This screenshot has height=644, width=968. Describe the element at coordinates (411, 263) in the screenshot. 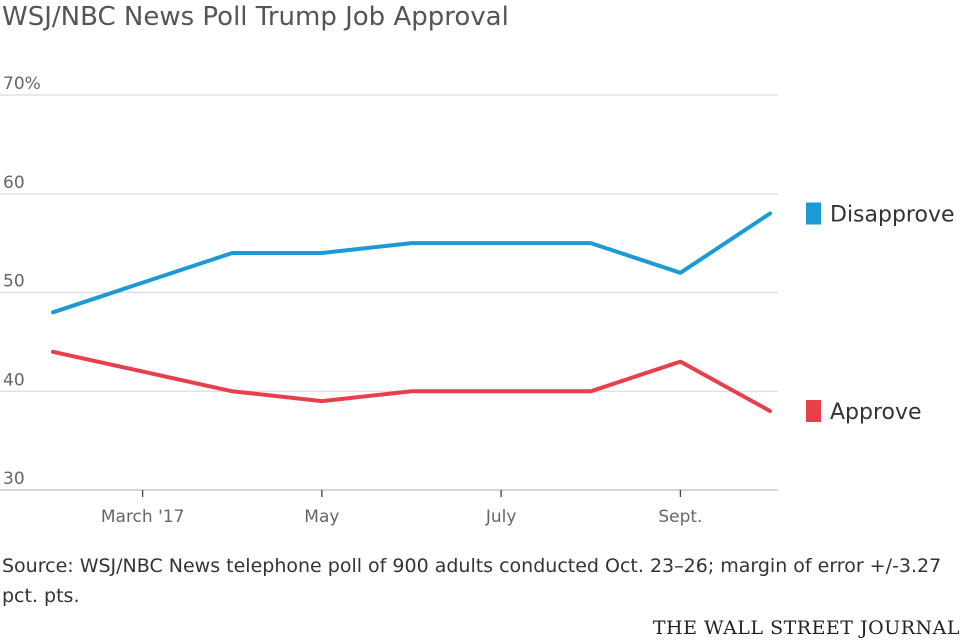

I see `disapprove-line` at that location.